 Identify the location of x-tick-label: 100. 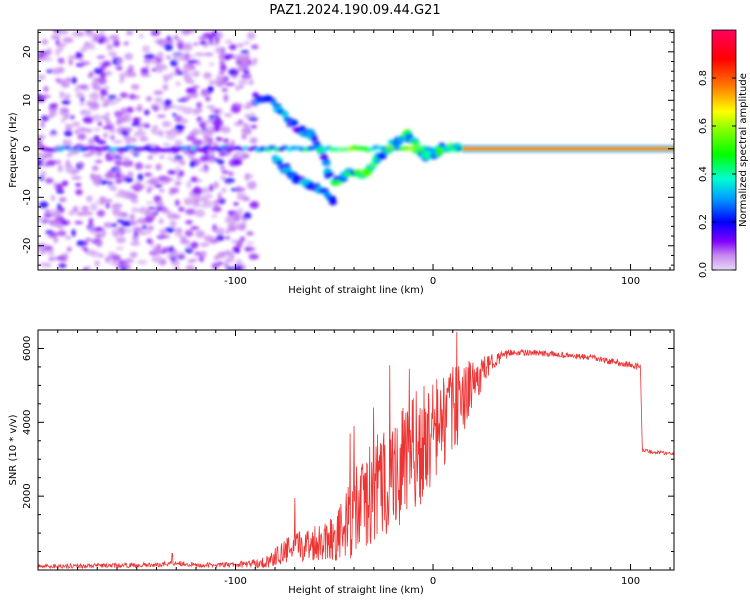
(630, 581).